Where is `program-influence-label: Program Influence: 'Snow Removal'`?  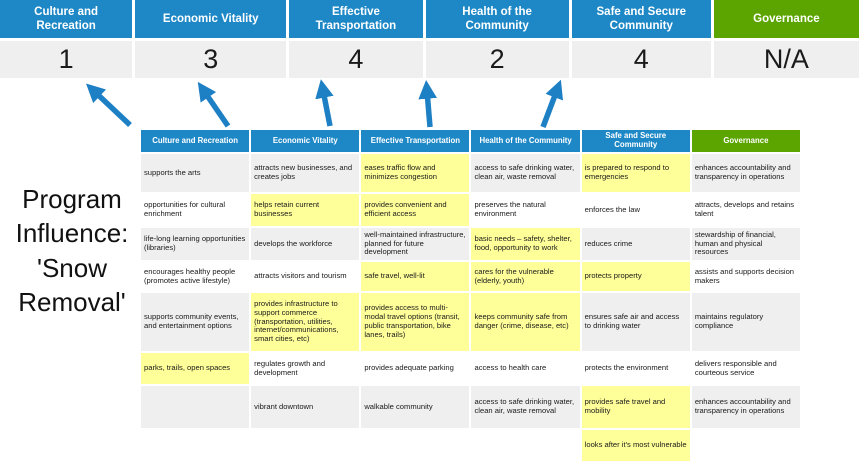 program-influence-label: Program Influence: 'Snow Removal' is located at coordinates (72, 250).